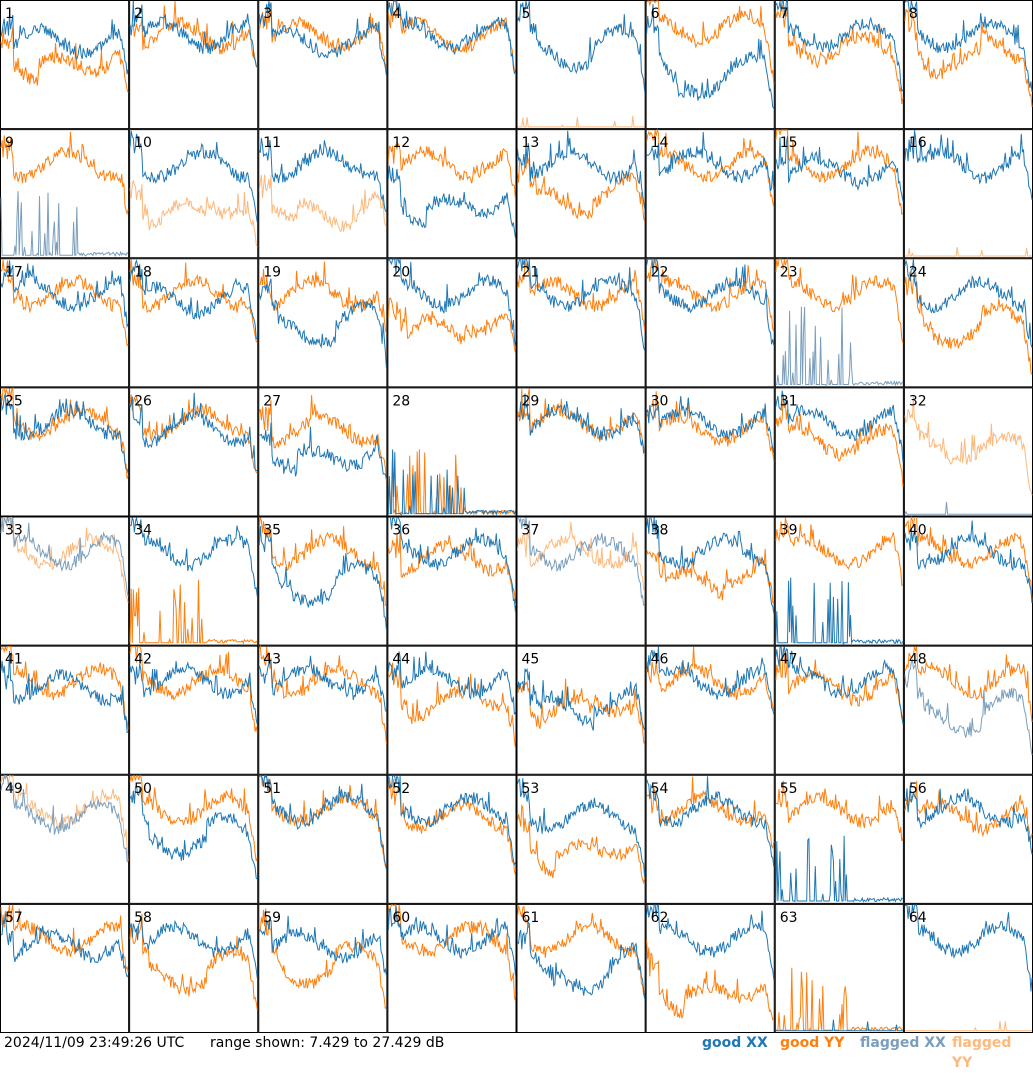 The image size is (1033, 1073). Describe the element at coordinates (531, 531) in the screenshot. I see `panel-number: 37` at that location.